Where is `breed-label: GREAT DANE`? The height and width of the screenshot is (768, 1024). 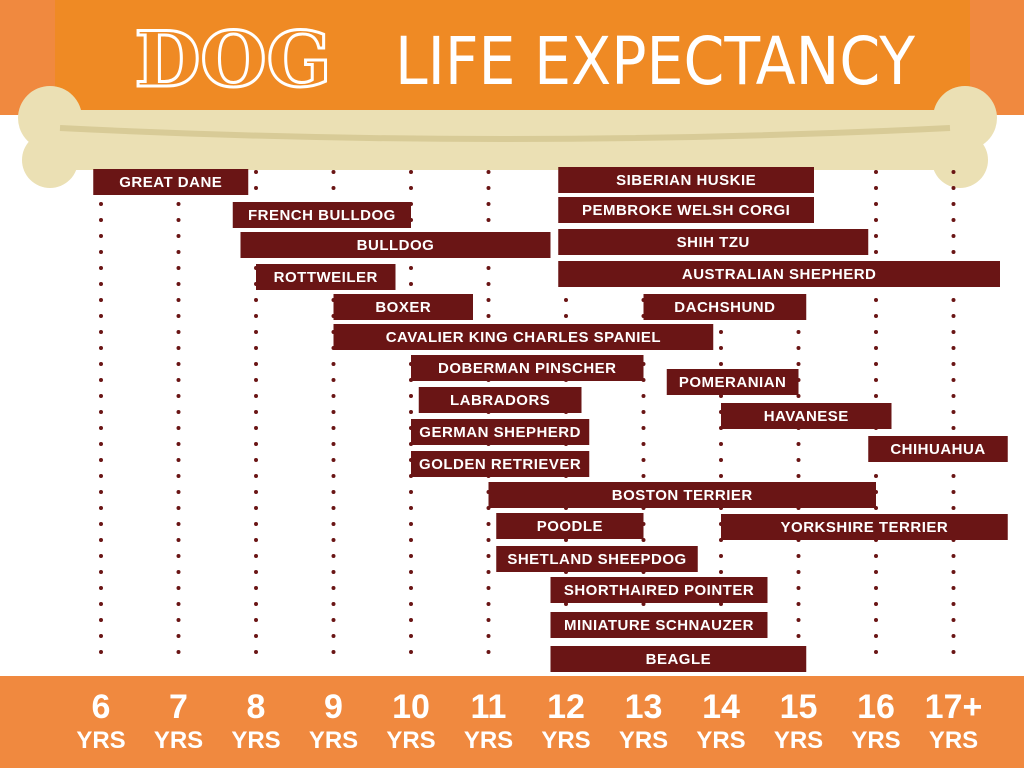
breed-label: GREAT DANE is located at coordinates (170, 182).